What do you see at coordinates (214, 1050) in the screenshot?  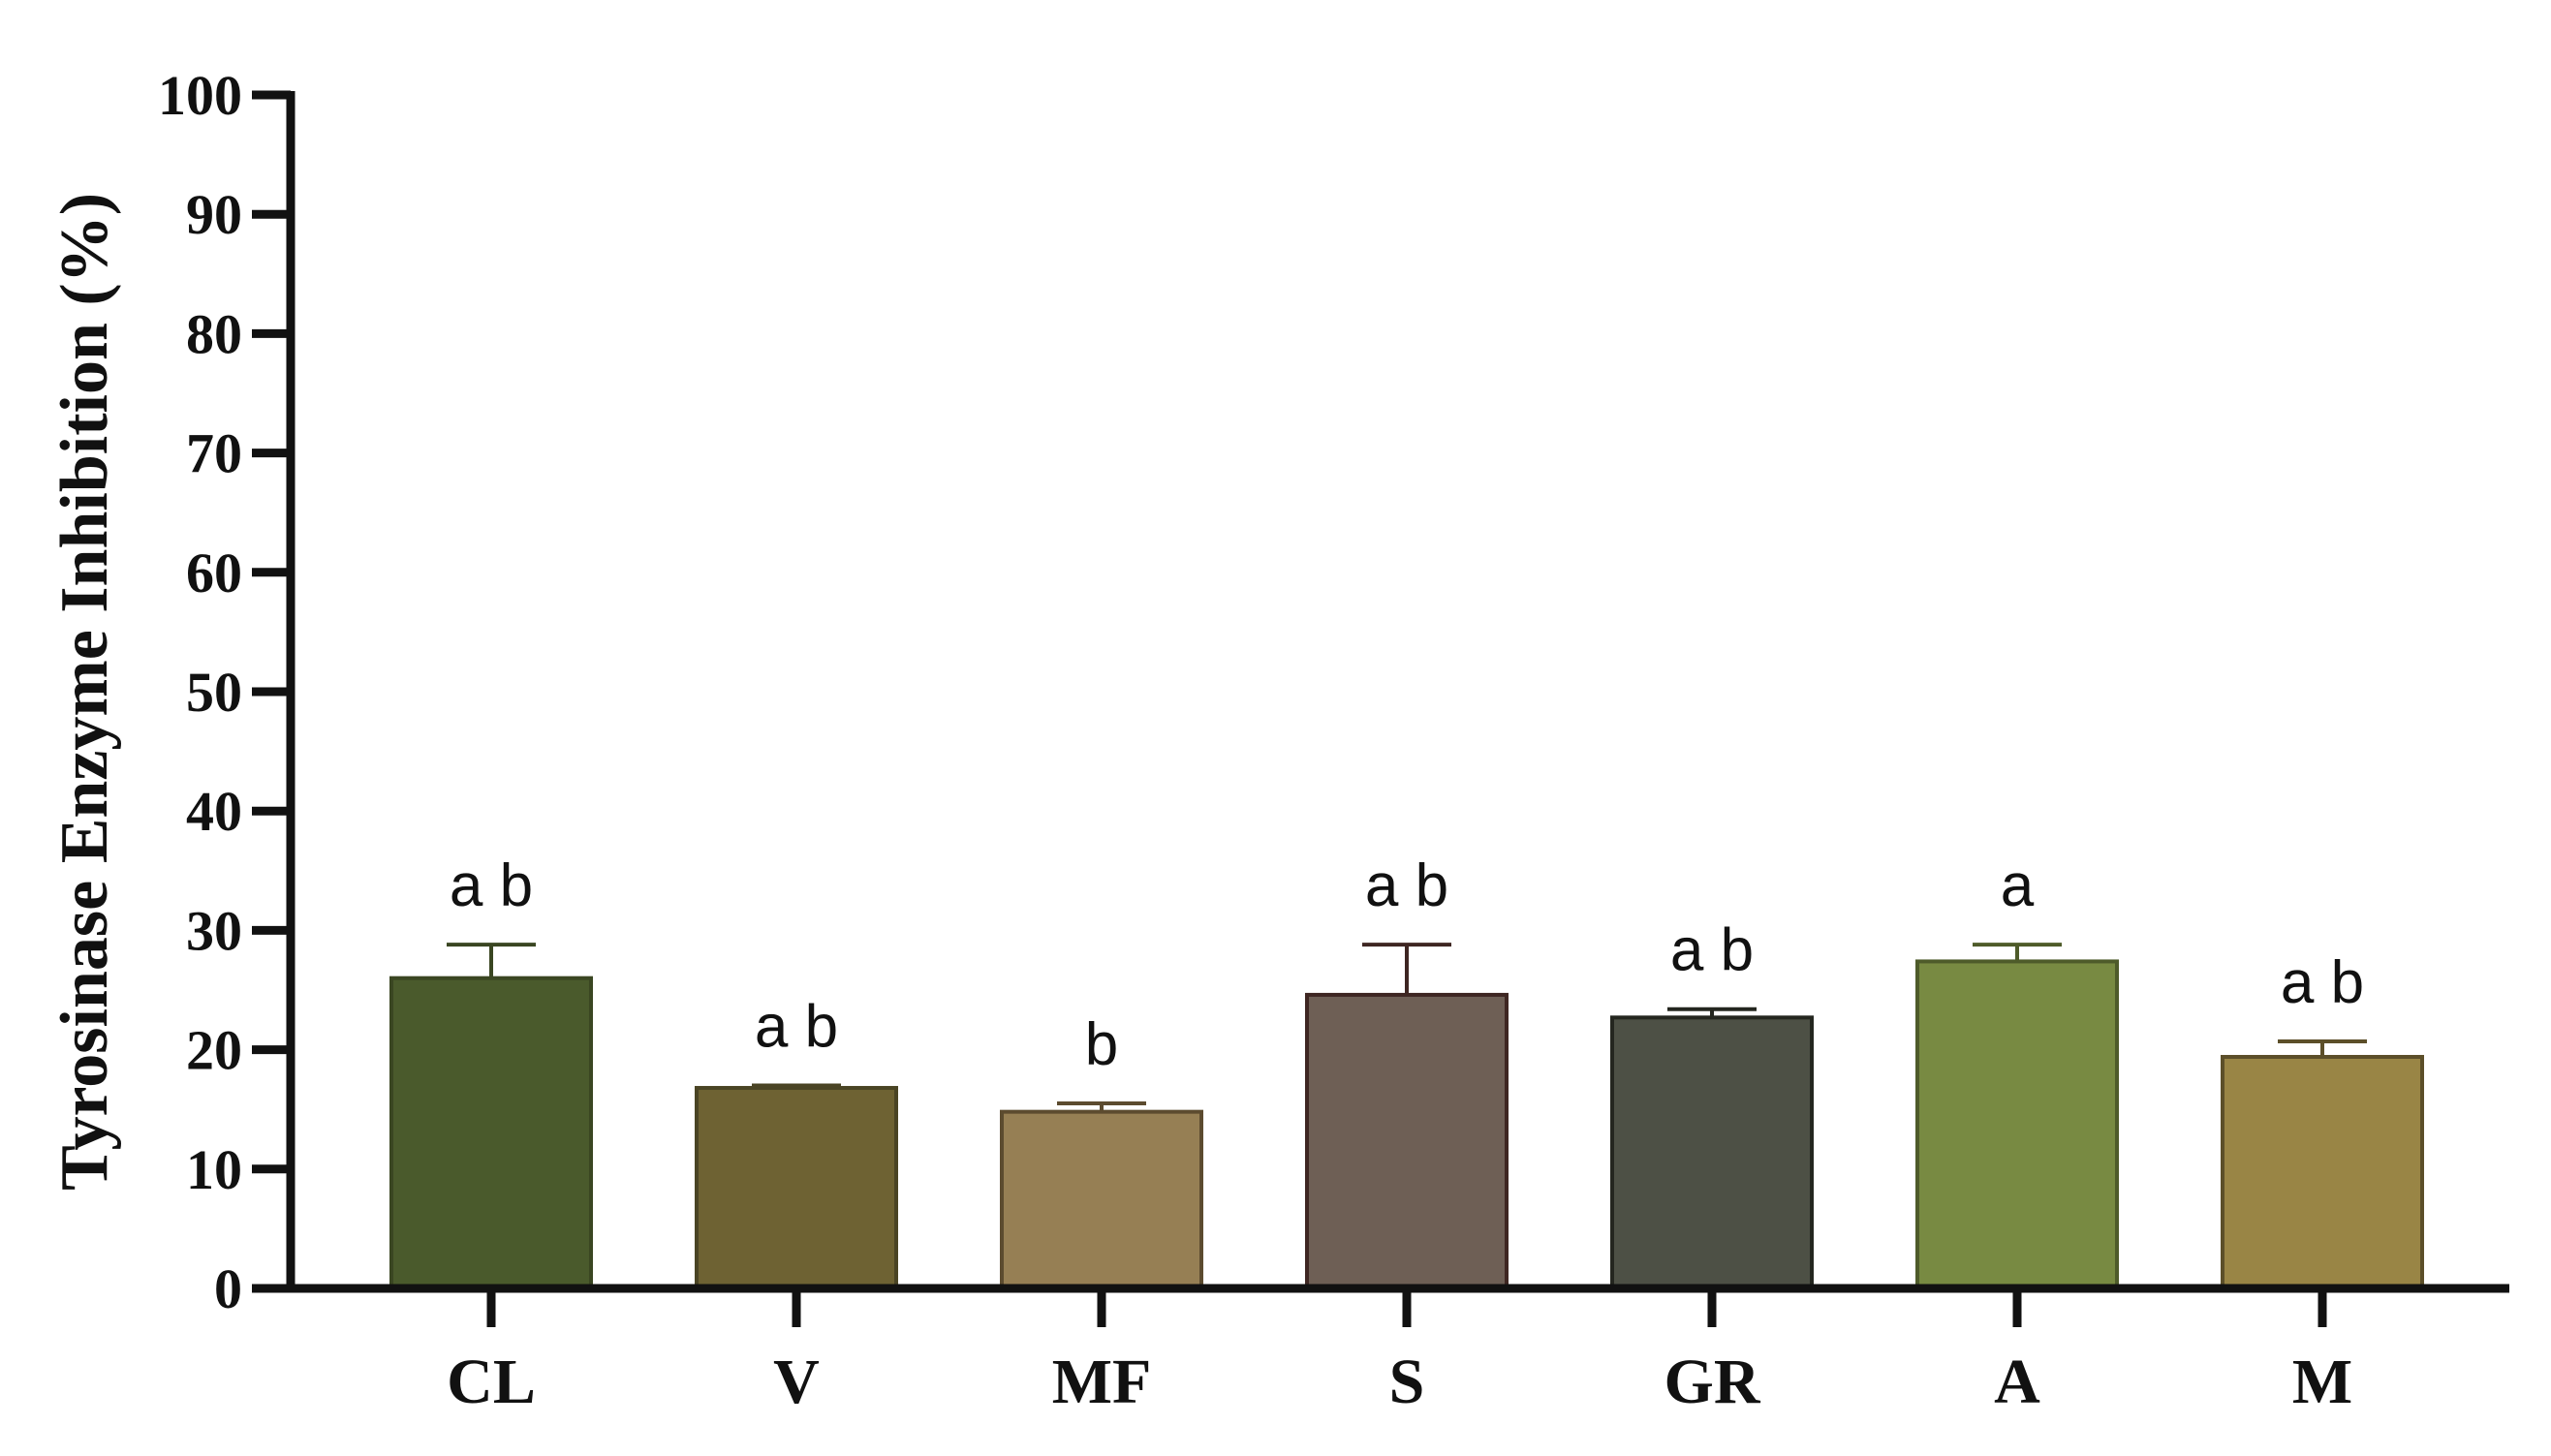 I see `y-tick-label: 20` at bounding box center [214, 1050].